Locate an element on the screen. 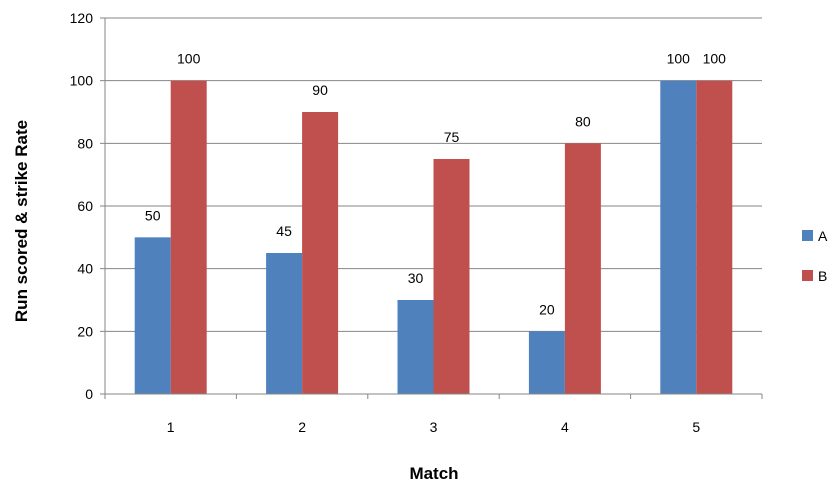  y-tick-label: 60 is located at coordinates (85, 206).